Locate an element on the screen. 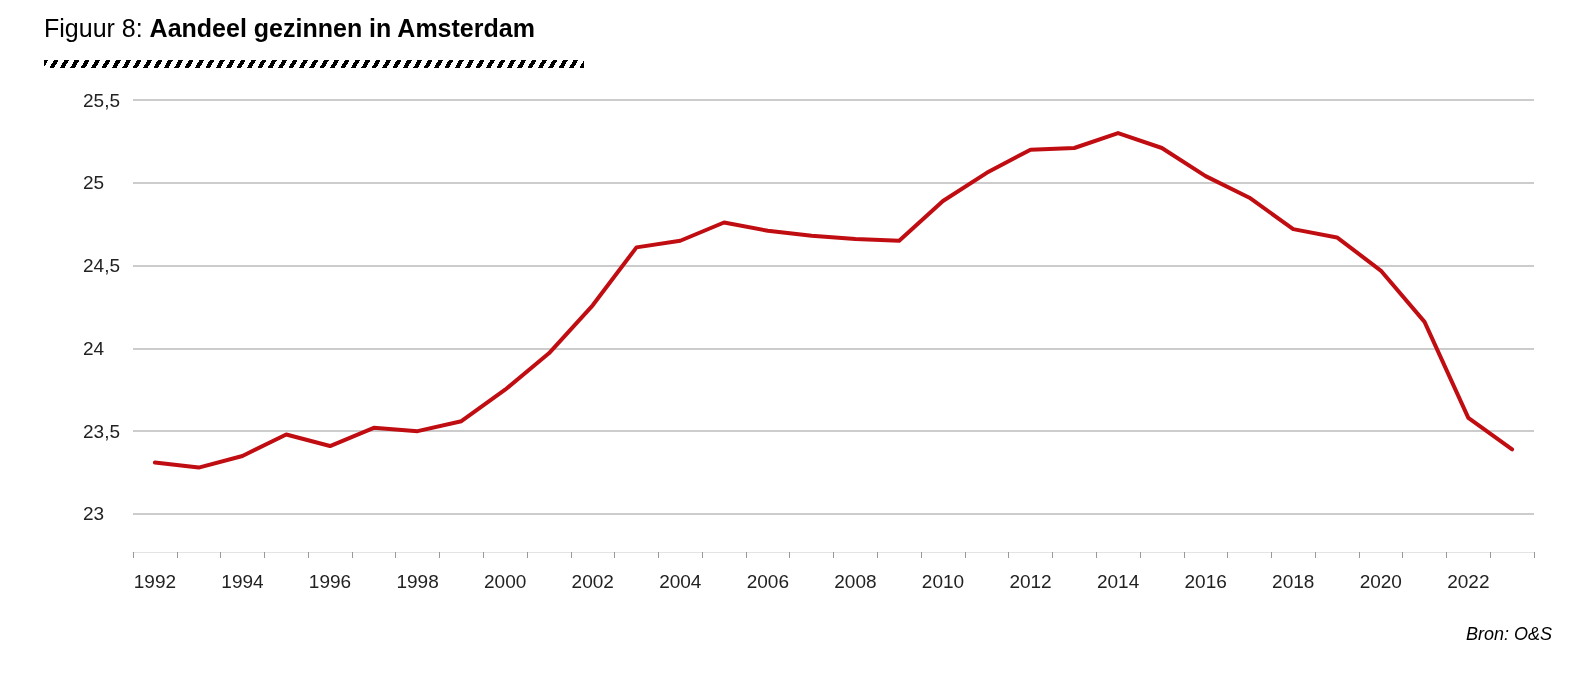 This screenshot has width=1592, height=673. x-tick-label: 2016 is located at coordinates (1205, 581).